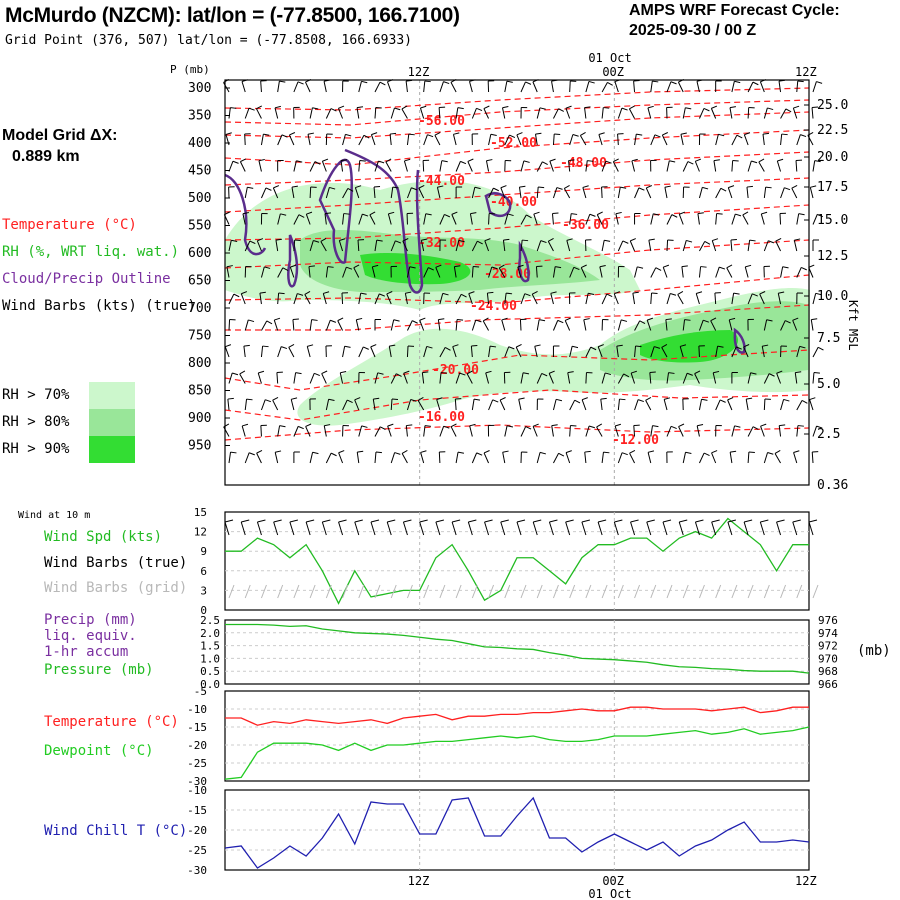  Describe the element at coordinates (609, 58) in the screenshot. I see `top-date-label: 01 Oct` at that location.